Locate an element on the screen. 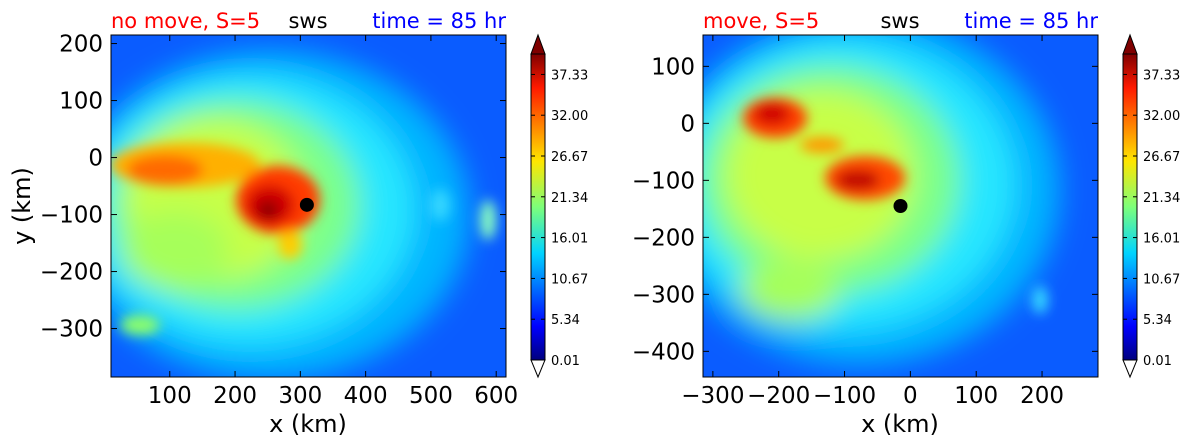 The height and width of the screenshot is (447, 1190). panel1-y-tick-label: 200 is located at coordinates (81, 45).